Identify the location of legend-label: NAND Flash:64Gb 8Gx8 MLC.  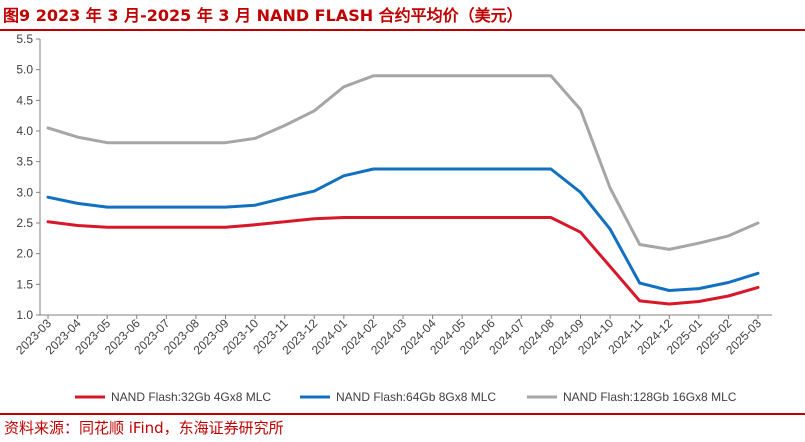
(416, 397).